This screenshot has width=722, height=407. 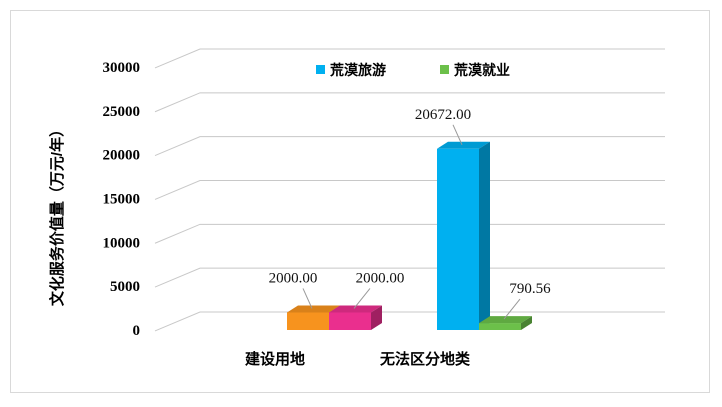 I want to click on y-tick-label: 30000, so click(x=122, y=68).